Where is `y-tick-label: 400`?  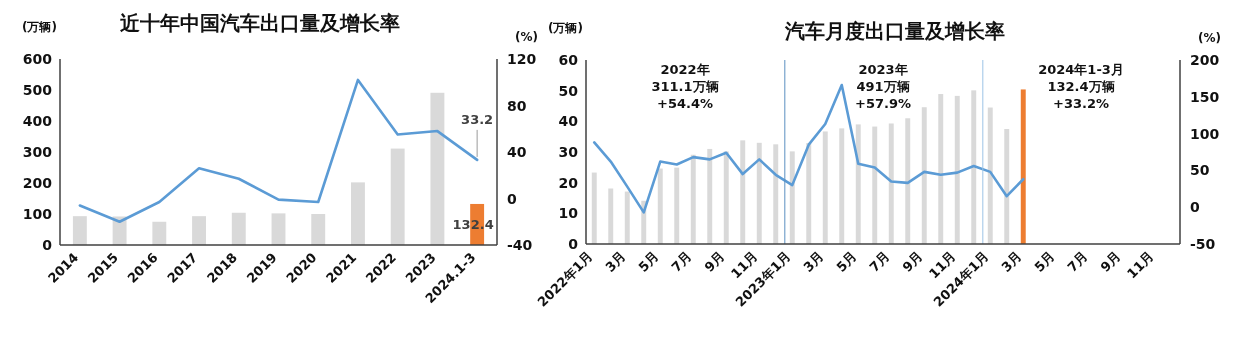 y-tick-label: 400 is located at coordinates (37, 121).